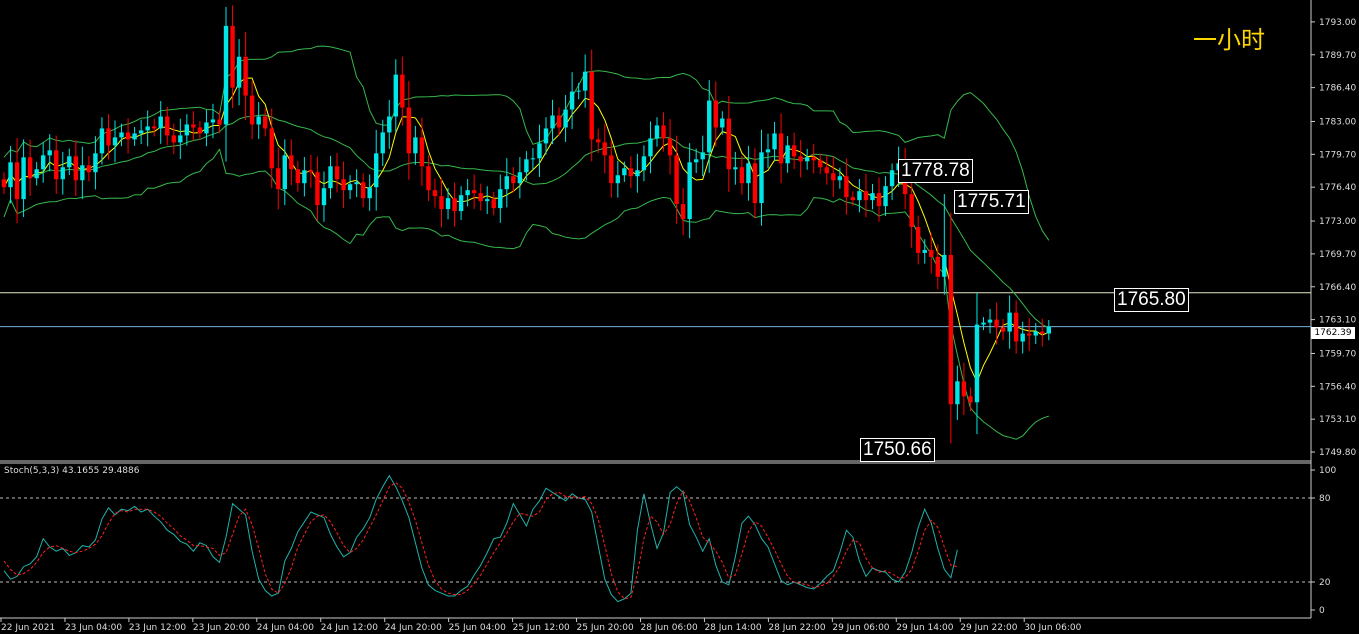 This screenshot has height=634, width=1359. What do you see at coordinates (72, 471) in the screenshot?
I see `indicator-label: Stoch(5,3,3) 43.1655 29.4886` at bounding box center [72, 471].